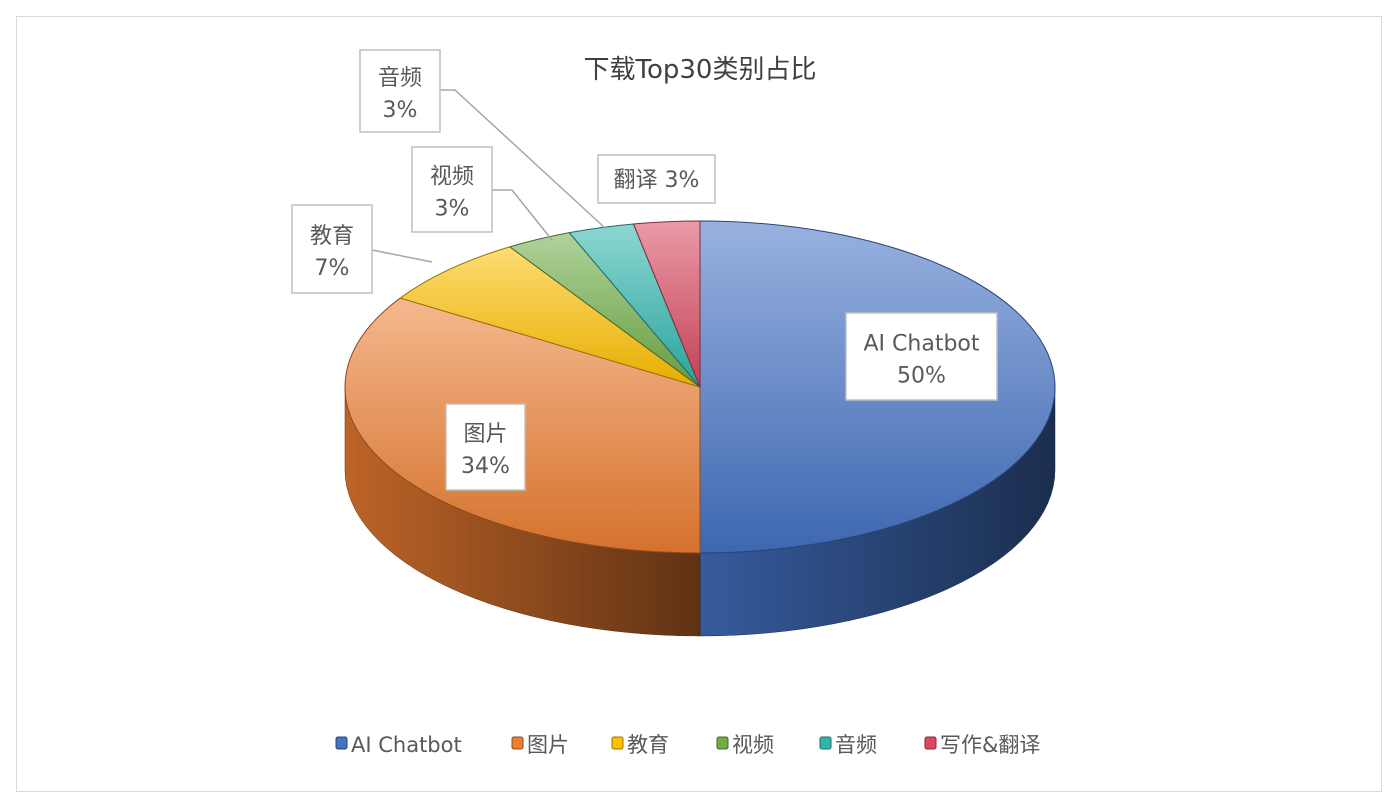 The height and width of the screenshot is (807, 1399). I want to click on svg-text: 7%, so click(332, 268).